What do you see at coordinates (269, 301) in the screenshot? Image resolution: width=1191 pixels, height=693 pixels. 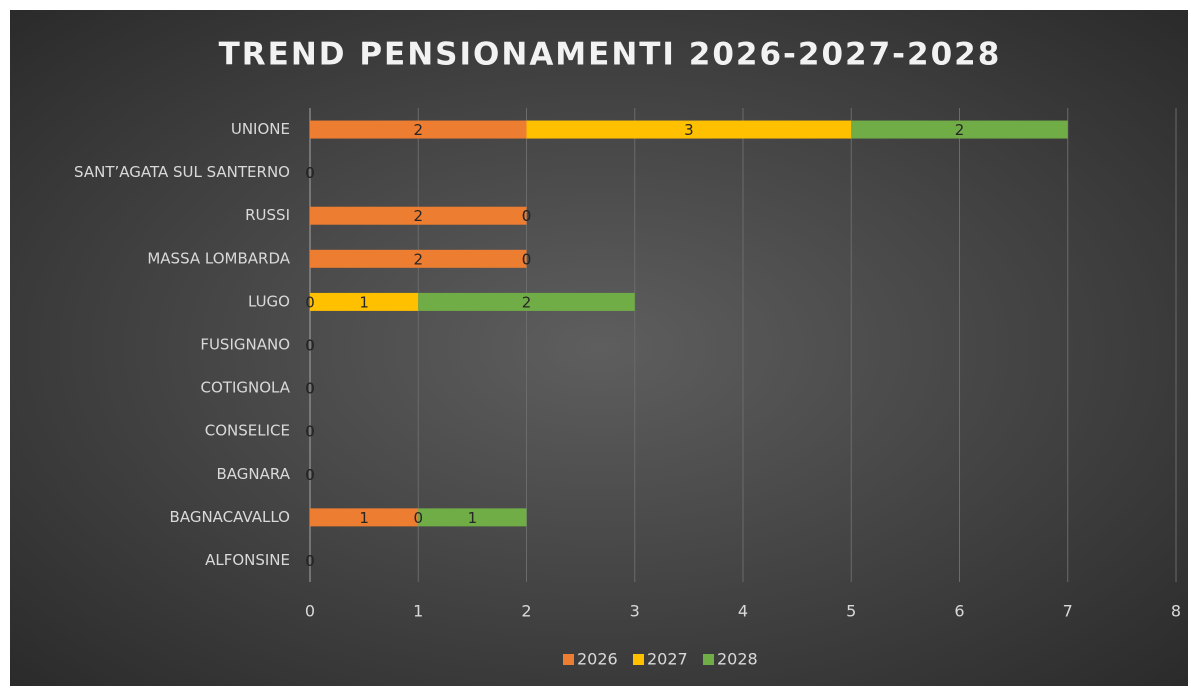 I see `y-tick-label: LUGO` at bounding box center [269, 301].